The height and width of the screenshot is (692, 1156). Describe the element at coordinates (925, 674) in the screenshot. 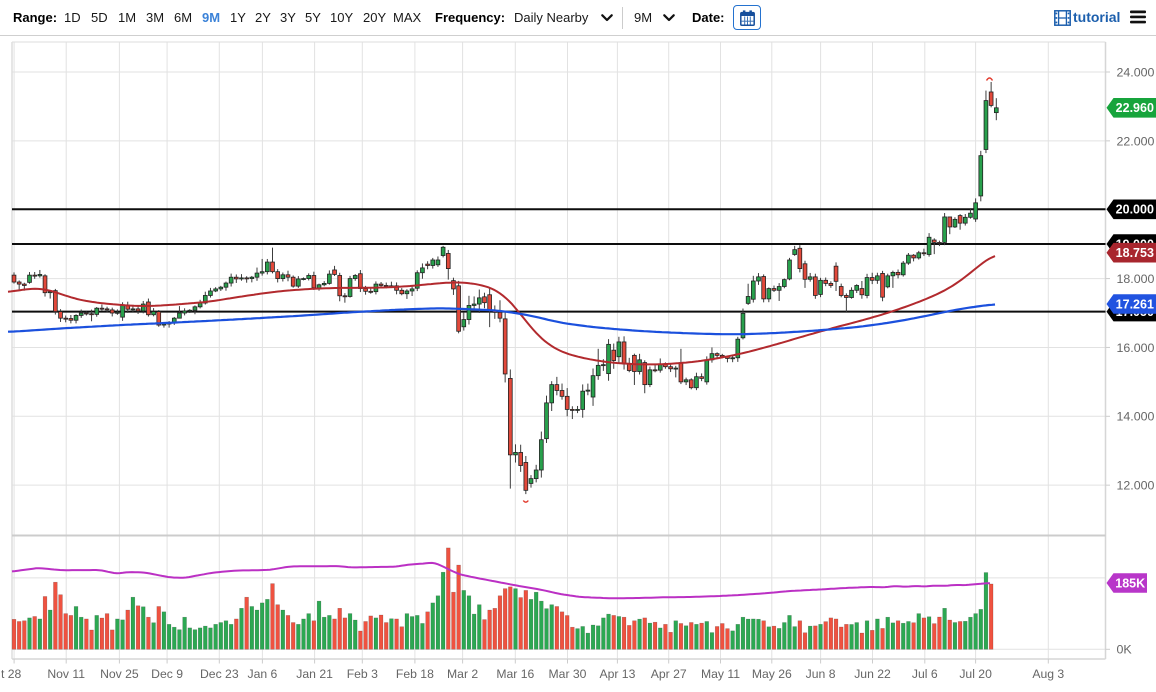

I see `svg-text: Jul 6` at that location.